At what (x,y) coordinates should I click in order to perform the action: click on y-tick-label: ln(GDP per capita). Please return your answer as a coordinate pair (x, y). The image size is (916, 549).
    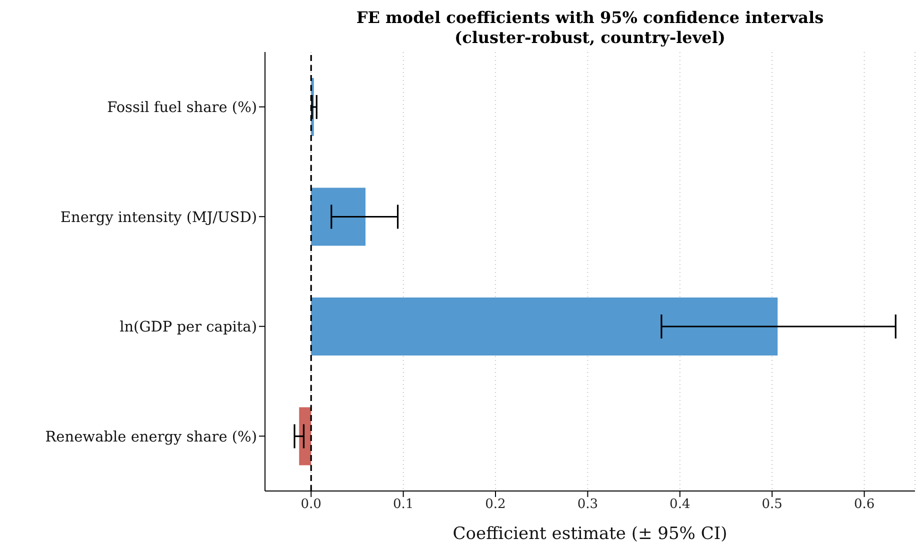
    Looking at the image, I should click on (188, 328).